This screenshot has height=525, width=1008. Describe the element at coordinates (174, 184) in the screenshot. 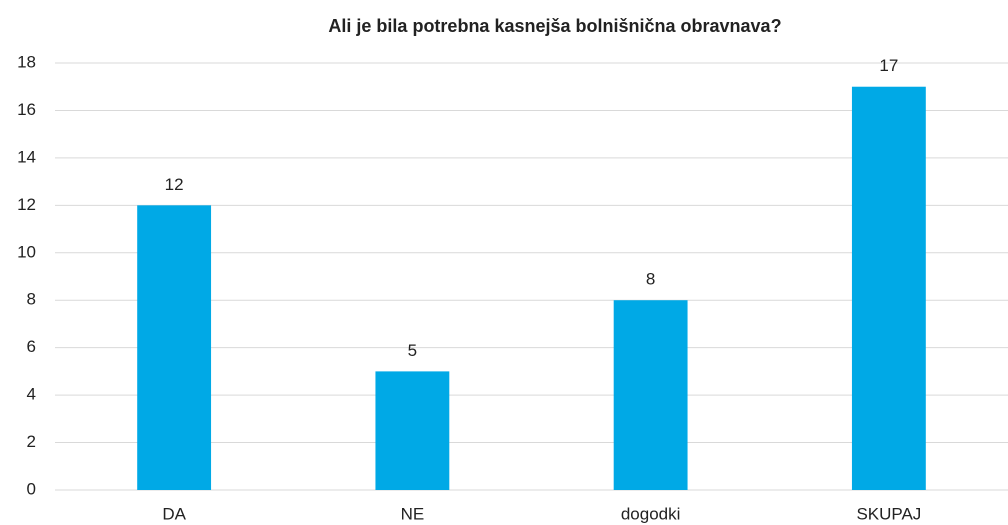

I see `data-label: 12` at that location.